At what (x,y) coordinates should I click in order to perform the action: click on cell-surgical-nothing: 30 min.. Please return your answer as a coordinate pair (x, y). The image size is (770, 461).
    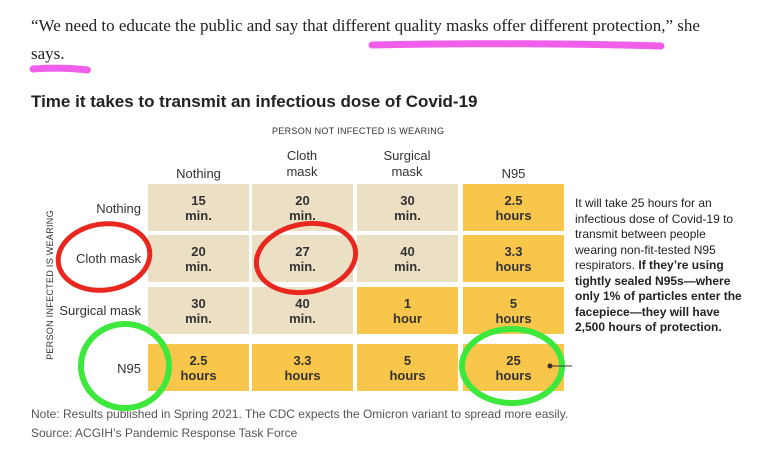
    Looking at the image, I should click on (198, 310).